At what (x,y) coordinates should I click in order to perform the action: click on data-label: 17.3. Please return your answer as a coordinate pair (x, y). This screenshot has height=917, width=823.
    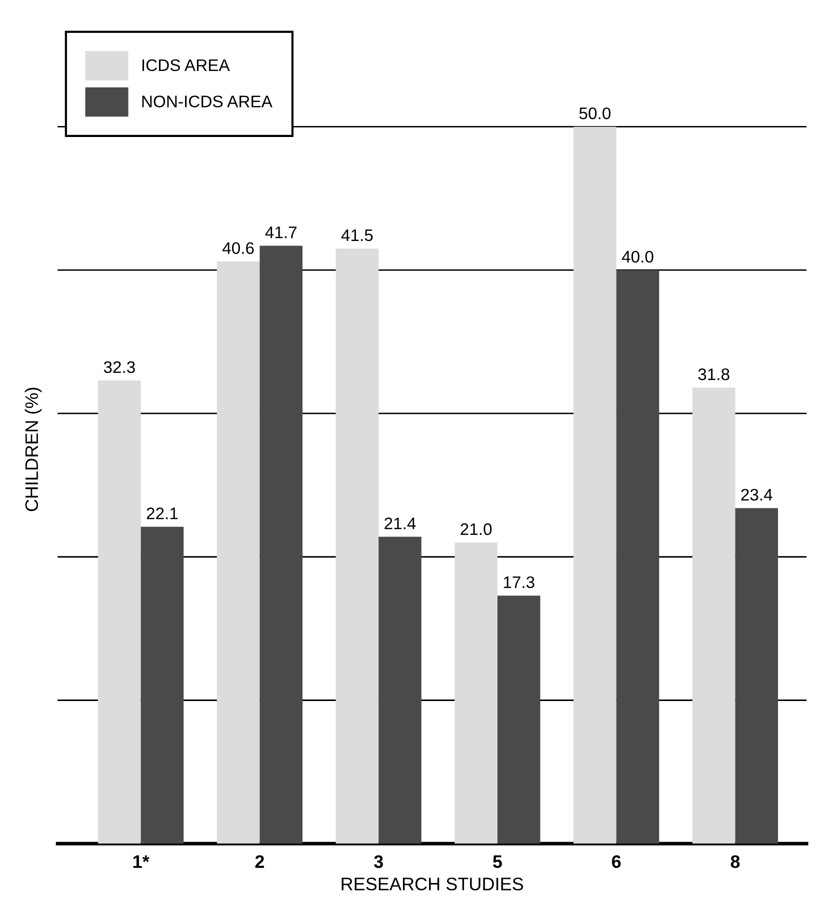
    Looking at the image, I should click on (519, 582).